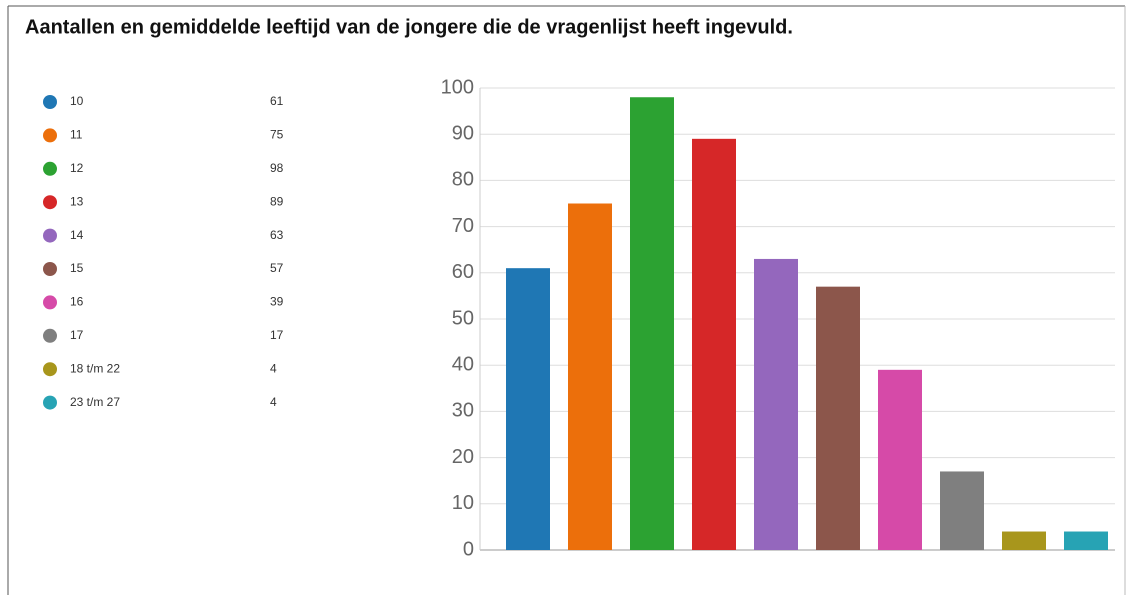 The height and width of the screenshot is (595, 1133). Describe the element at coordinates (277, 135) in the screenshot. I see `legend-value: 75` at that location.